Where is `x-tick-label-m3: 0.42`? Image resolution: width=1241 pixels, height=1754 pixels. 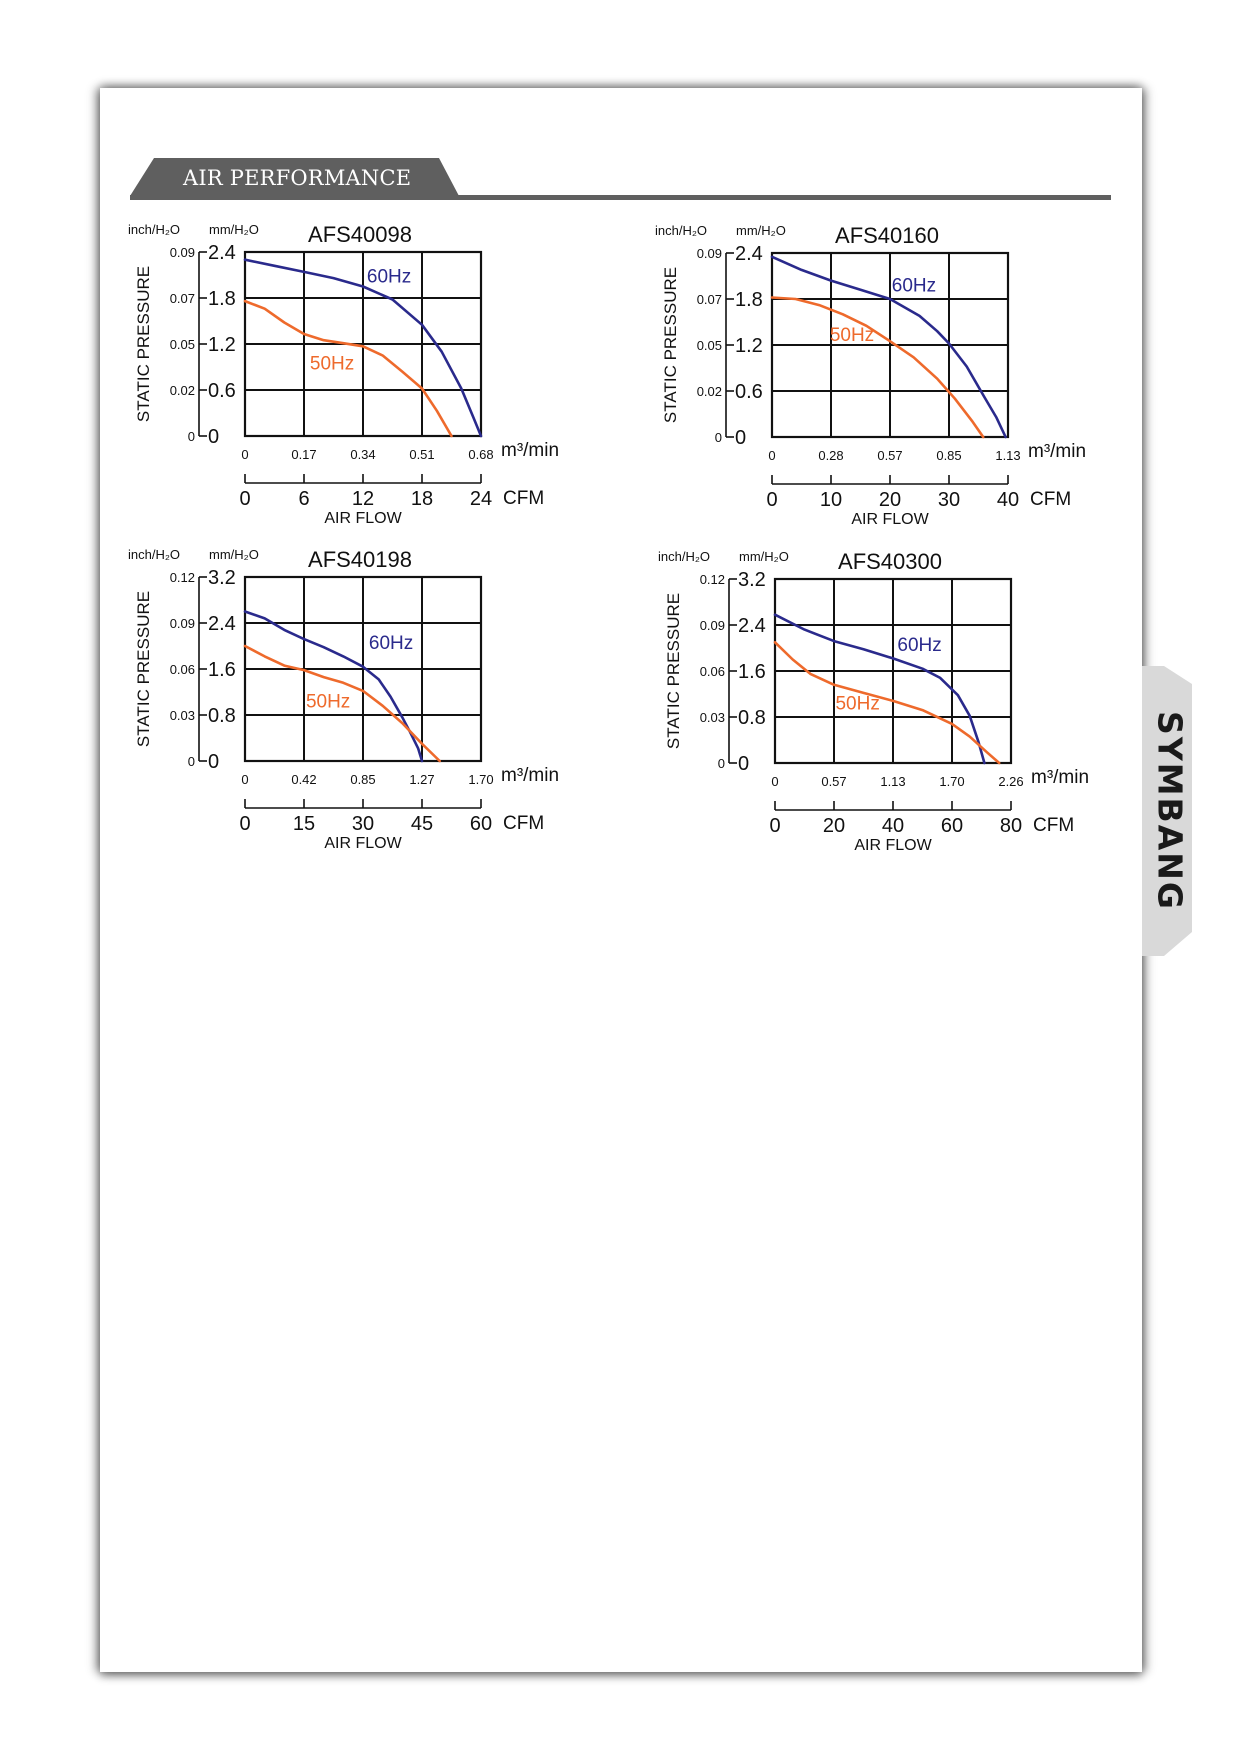
x-tick-label-m3: 0.42 is located at coordinates (303, 779).